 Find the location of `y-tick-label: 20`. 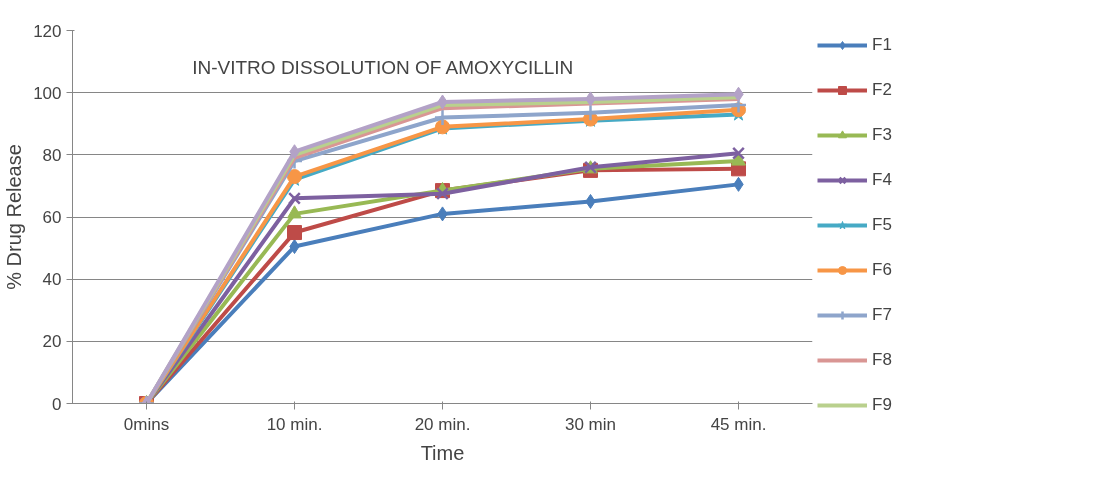

y-tick-label: 20 is located at coordinates (52, 342).